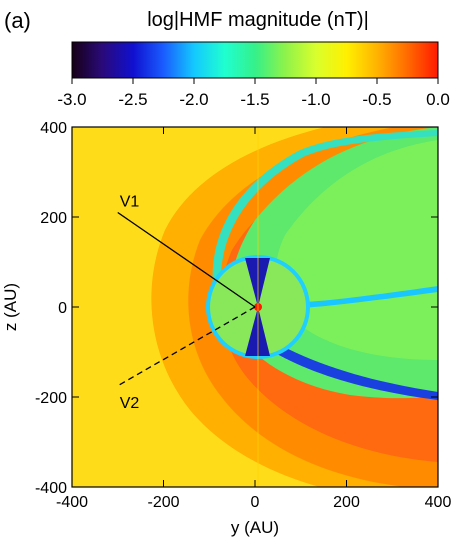 The image size is (464, 540). I want to click on x-tick-label: -200, so click(163, 502).